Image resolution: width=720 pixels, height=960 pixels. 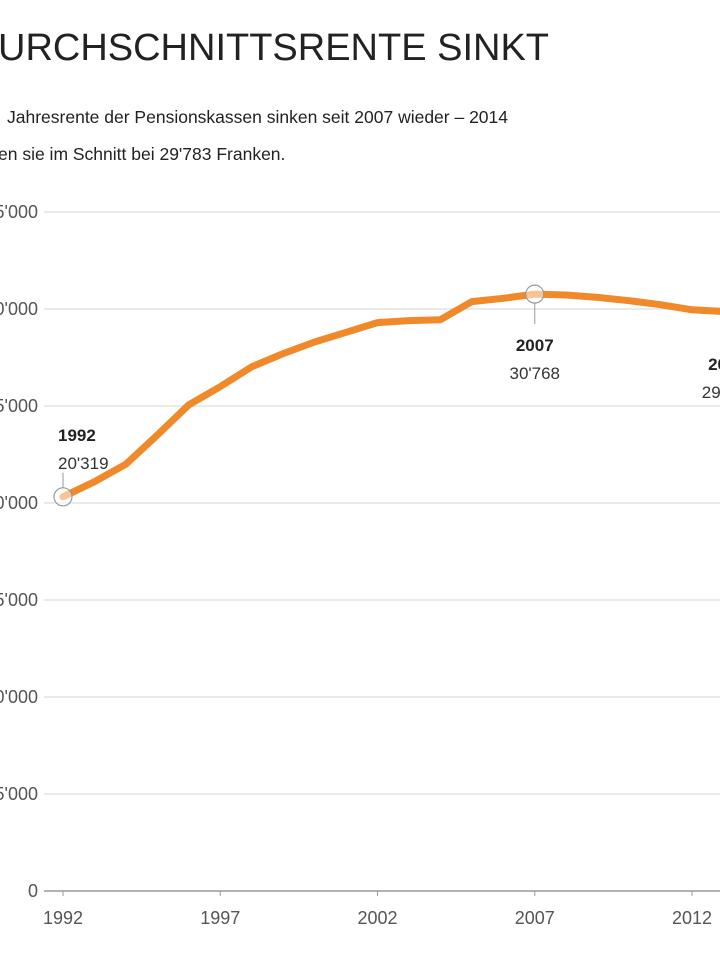 What do you see at coordinates (377, 918) in the screenshot?
I see `x-tick-label: 2002` at bounding box center [377, 918].